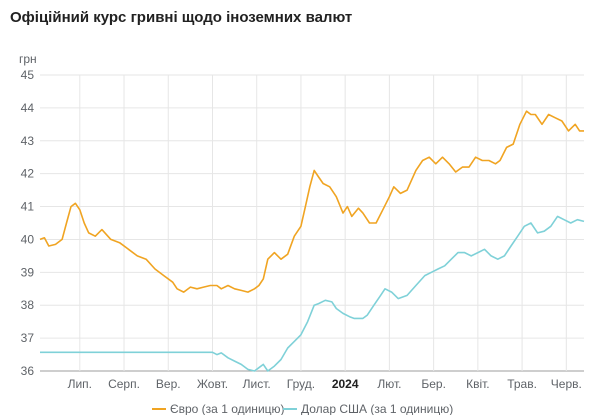 The width and height of the screenshot is (600, 415). Describe the element at coordinates (28, 371) in the screenshot. I see `y-tick-label: 36` at that location.